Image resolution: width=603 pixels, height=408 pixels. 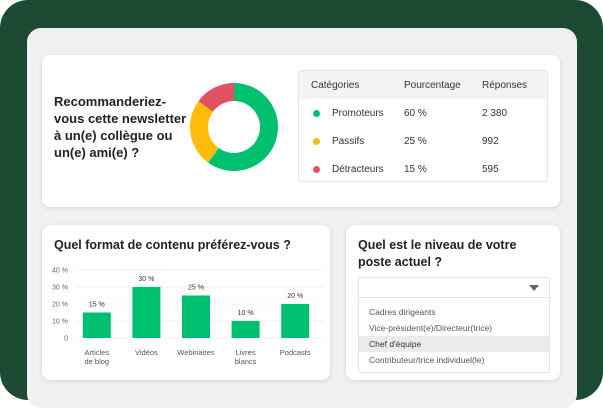 What do you see at coordinates (60, 322) in the screenshot?
I see `y-tick-label: 10 %` at bounding box center [60, 322].